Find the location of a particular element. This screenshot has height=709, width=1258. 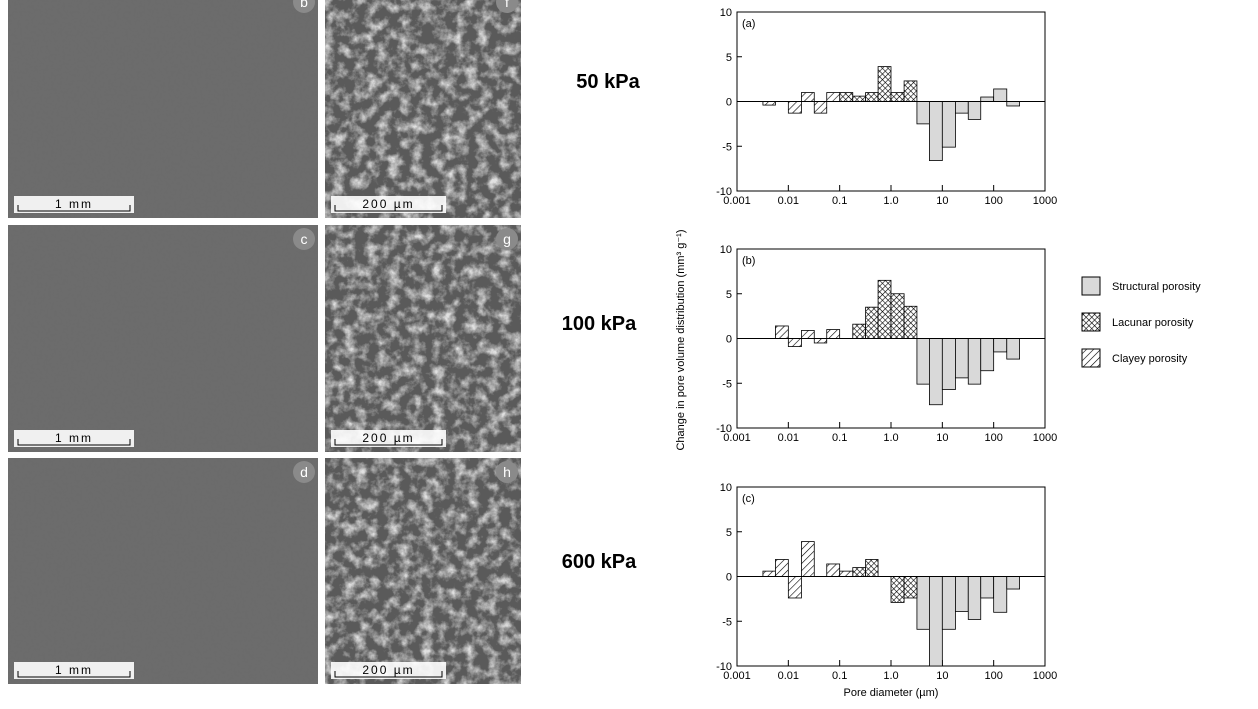

panel-letter: g is located at coordinates (507, 239).